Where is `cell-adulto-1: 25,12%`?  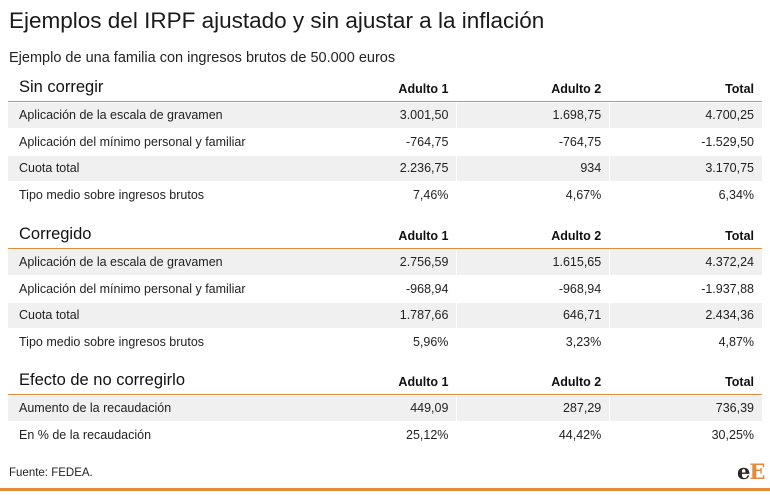 cell-adulto-1: 25,12% is located at coordinates (427, 434).